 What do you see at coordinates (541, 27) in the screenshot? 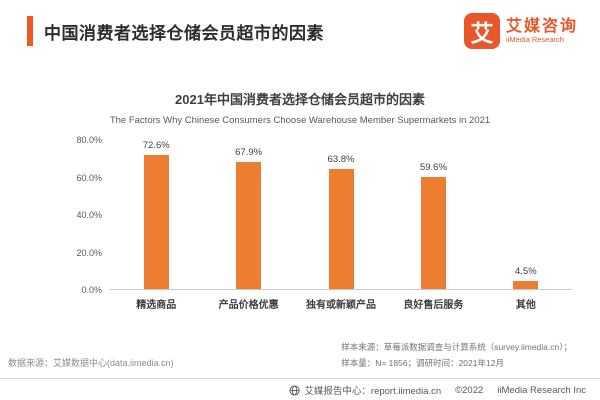
I see `logo-name-cn: 艾媒咨询` at bounding box center [541, 27].